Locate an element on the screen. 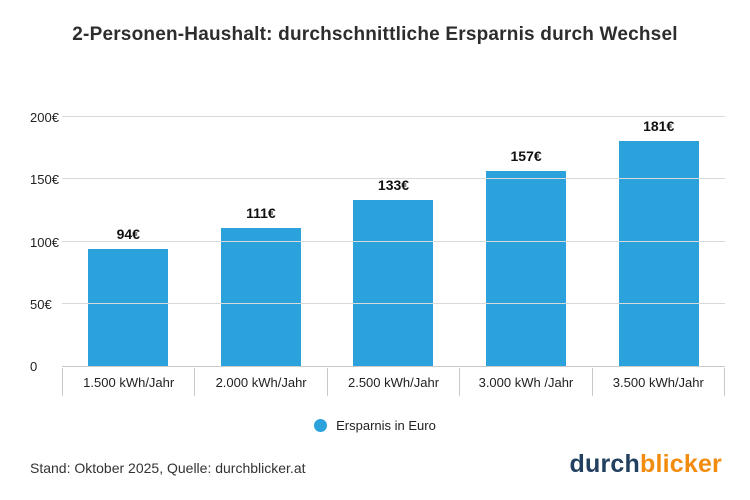  y-tick-label: 150€ is located at coordinates (44, 180).